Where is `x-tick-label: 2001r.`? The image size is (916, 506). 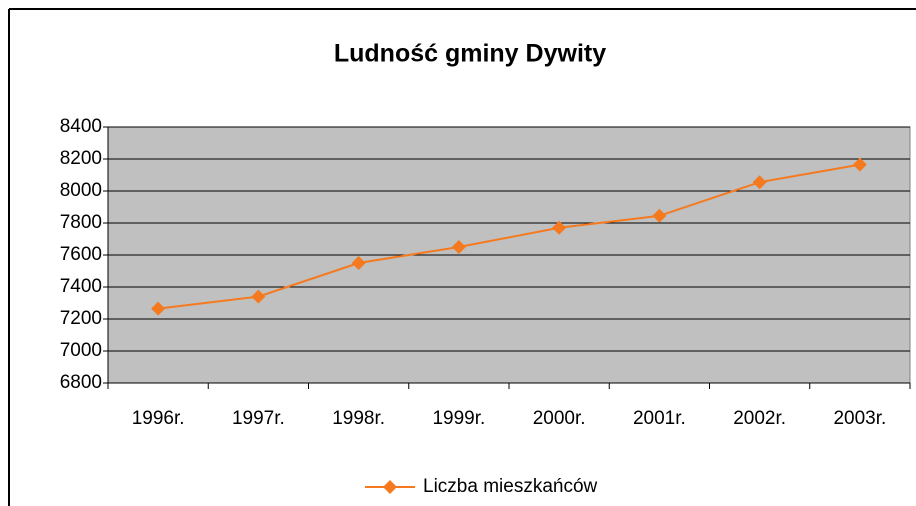 x-tick-label: 2001r. is located at coordinates (659, 418).